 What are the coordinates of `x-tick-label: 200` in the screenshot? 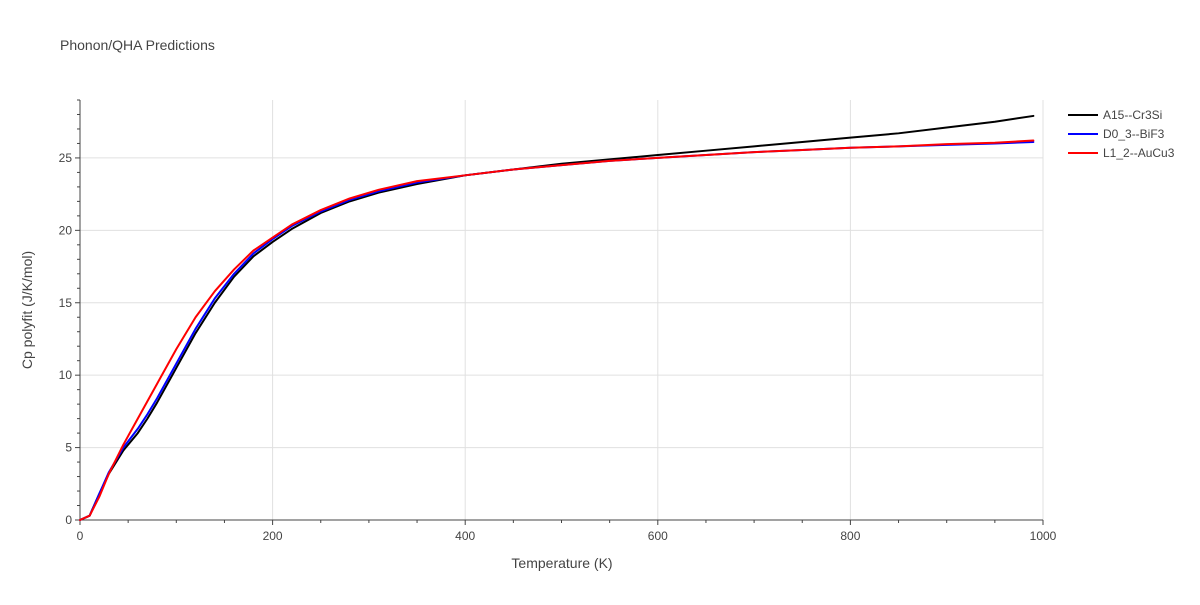 It's located at (273, 536).